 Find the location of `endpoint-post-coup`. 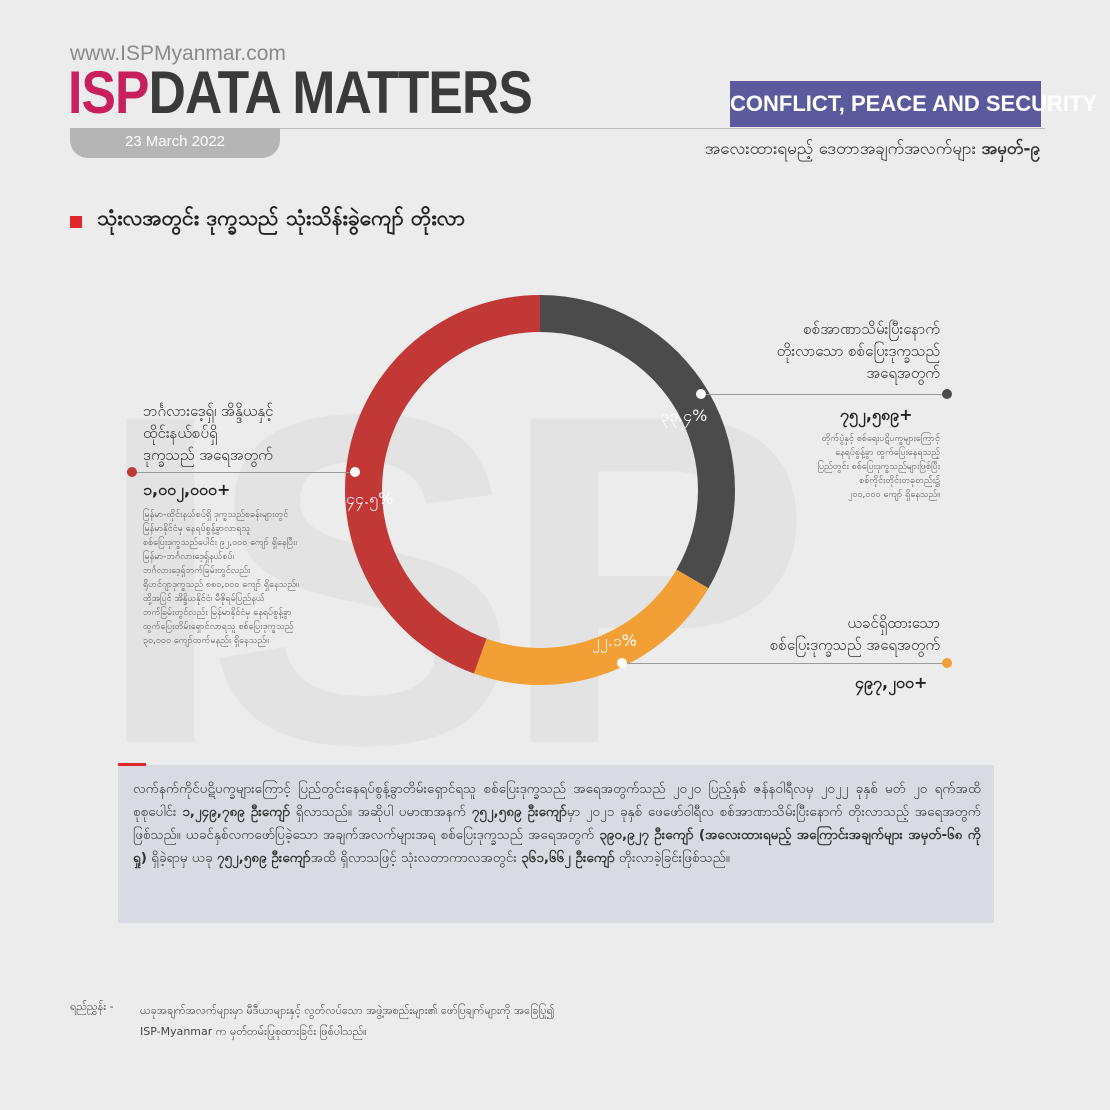

endpoint-post-coup is located at coordinates (947, 394).